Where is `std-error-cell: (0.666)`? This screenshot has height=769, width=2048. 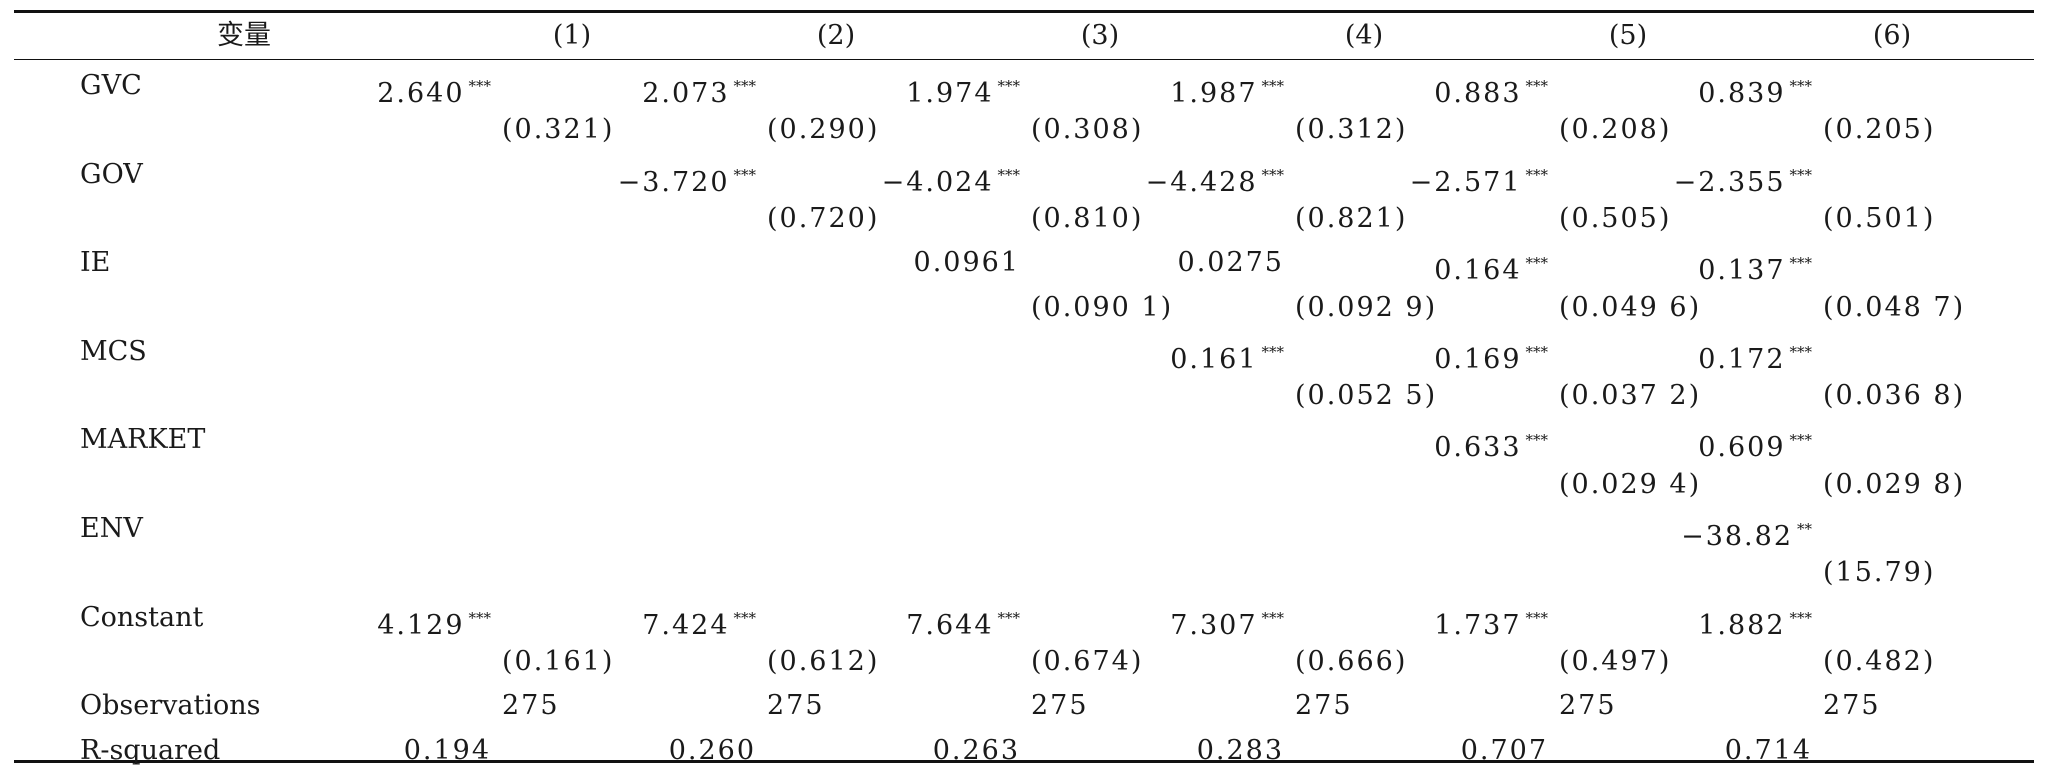
std-error-cell: (0.666) is located at coordinates (1351, 661).